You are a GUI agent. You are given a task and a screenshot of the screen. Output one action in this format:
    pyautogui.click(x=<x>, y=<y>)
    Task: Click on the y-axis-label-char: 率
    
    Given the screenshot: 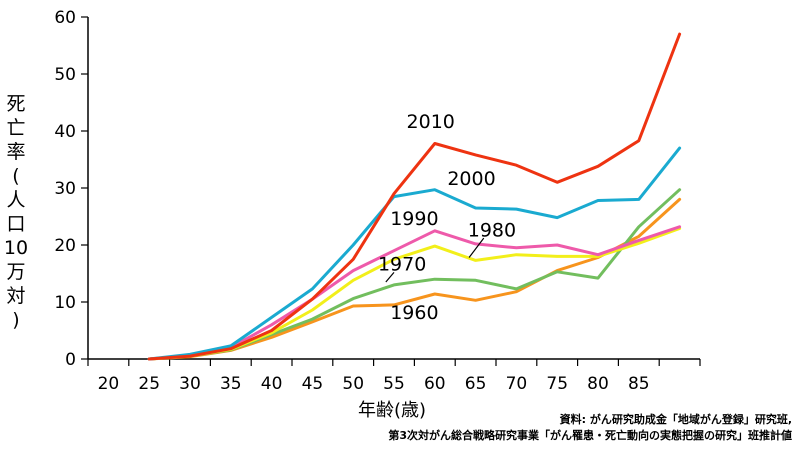 What is the action you would take?
    pyautogui.click(x=16, y=152)
    